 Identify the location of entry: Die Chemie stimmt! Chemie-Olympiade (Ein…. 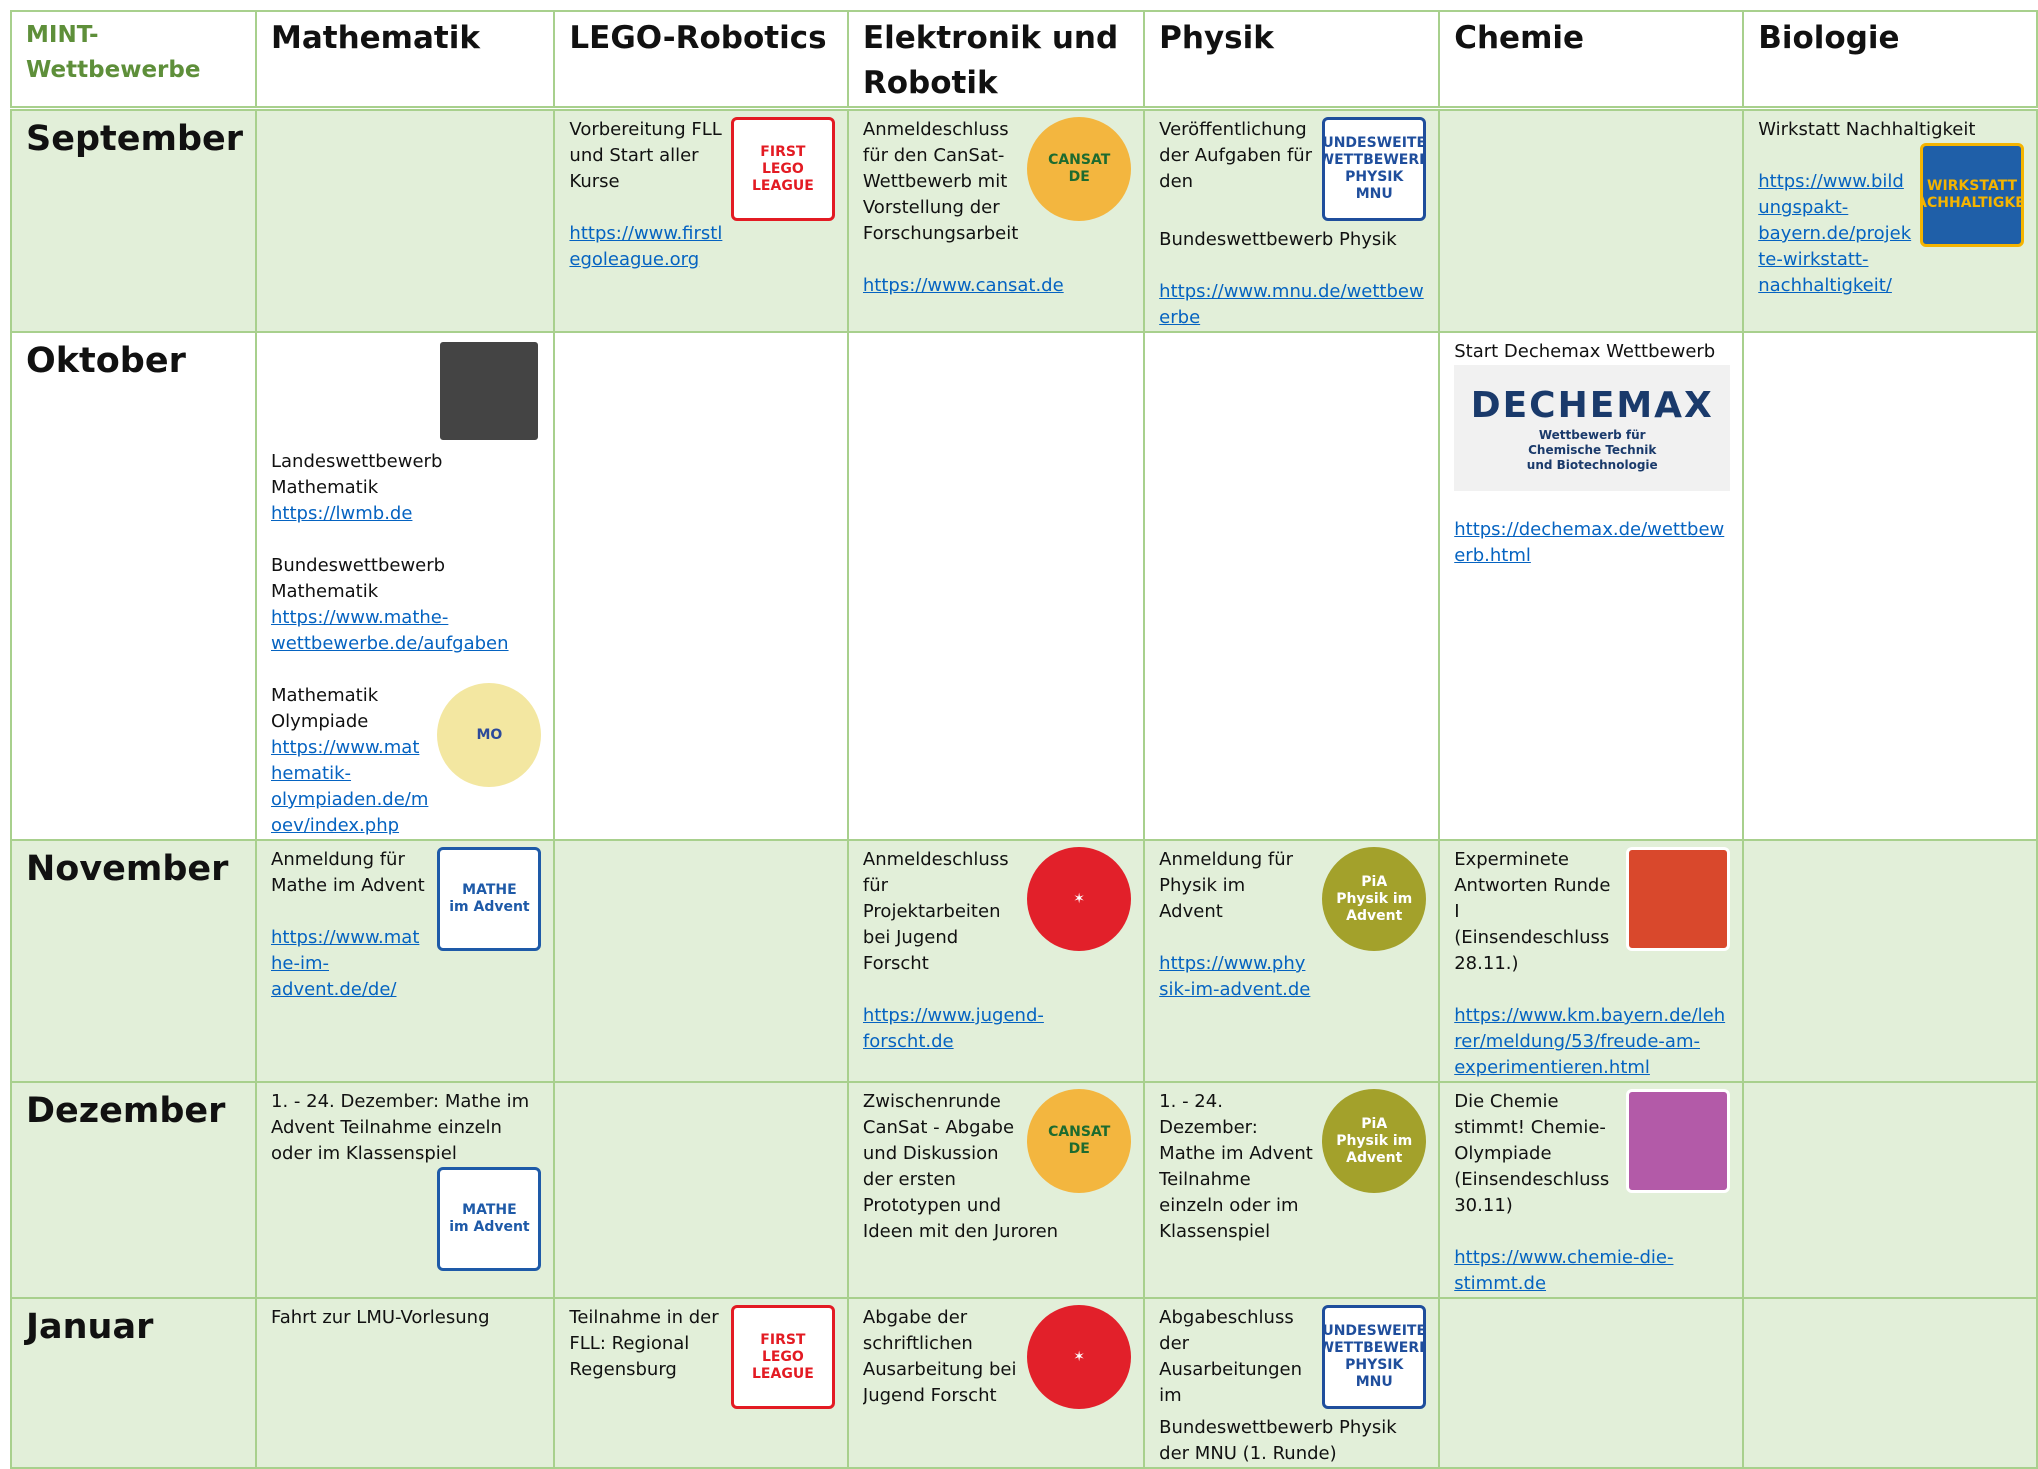
(1592, 1192).